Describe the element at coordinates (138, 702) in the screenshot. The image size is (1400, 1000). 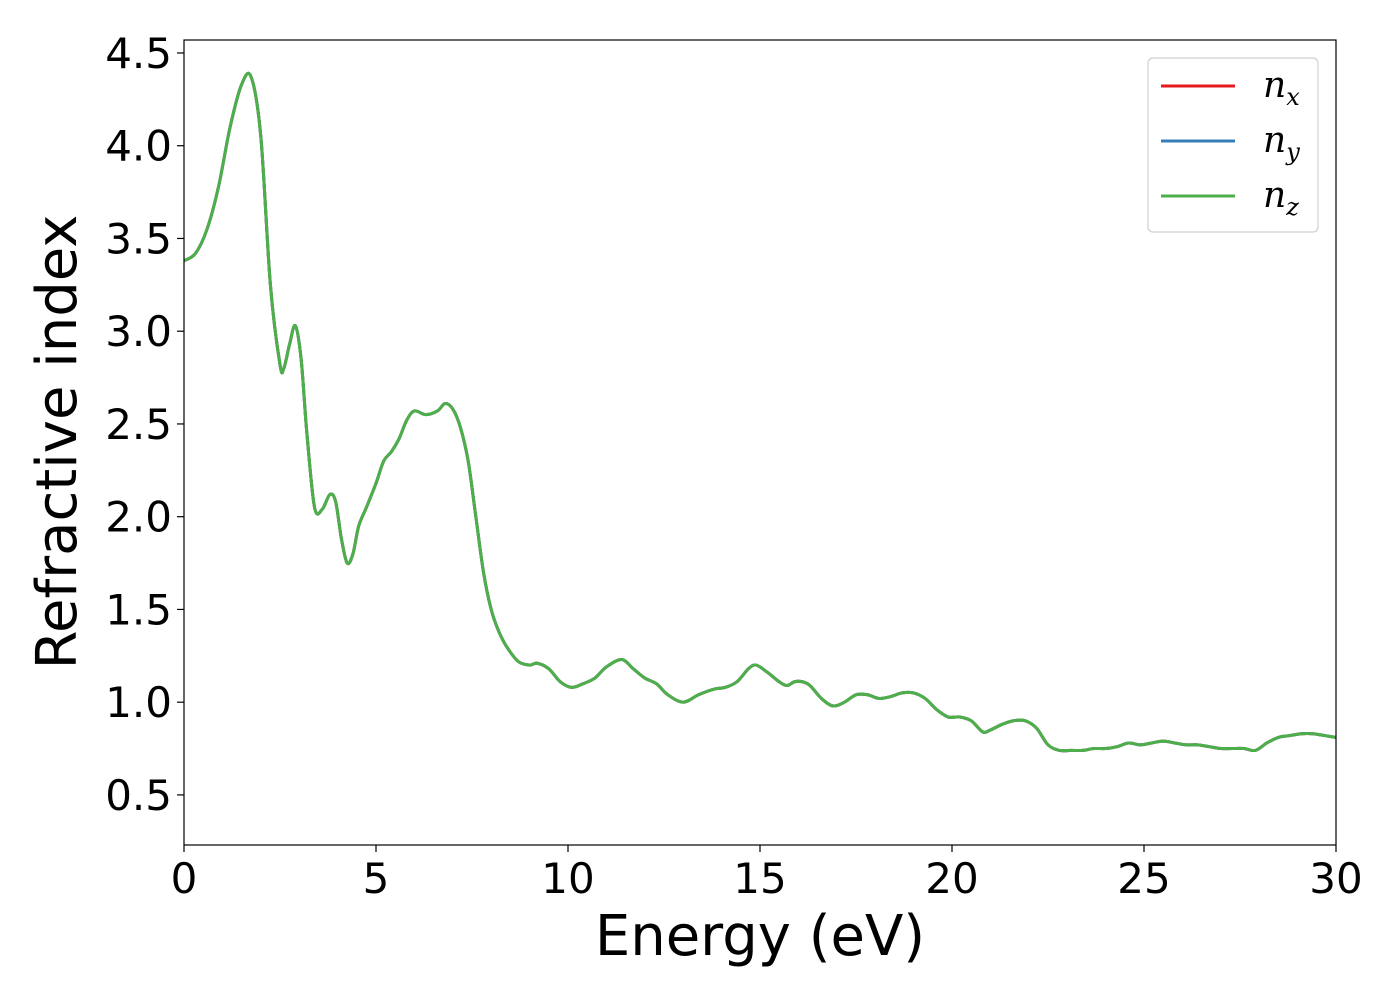
I see `y-tick-label: 1.0` at that location.